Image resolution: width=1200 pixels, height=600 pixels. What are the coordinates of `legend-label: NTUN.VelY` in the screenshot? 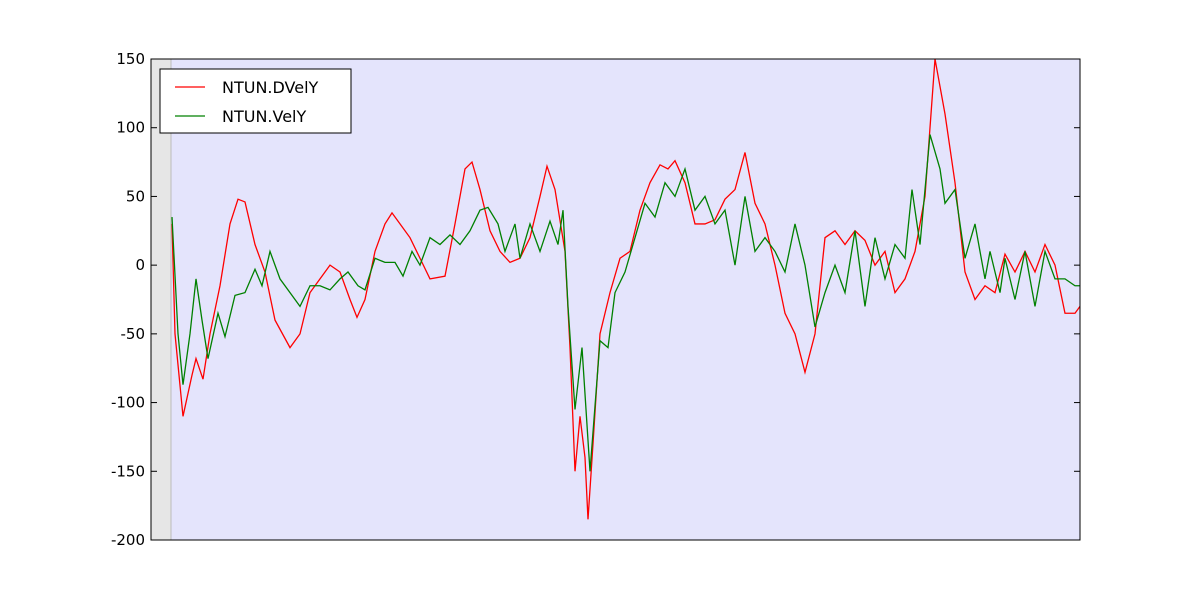 It's located at (264, 116).